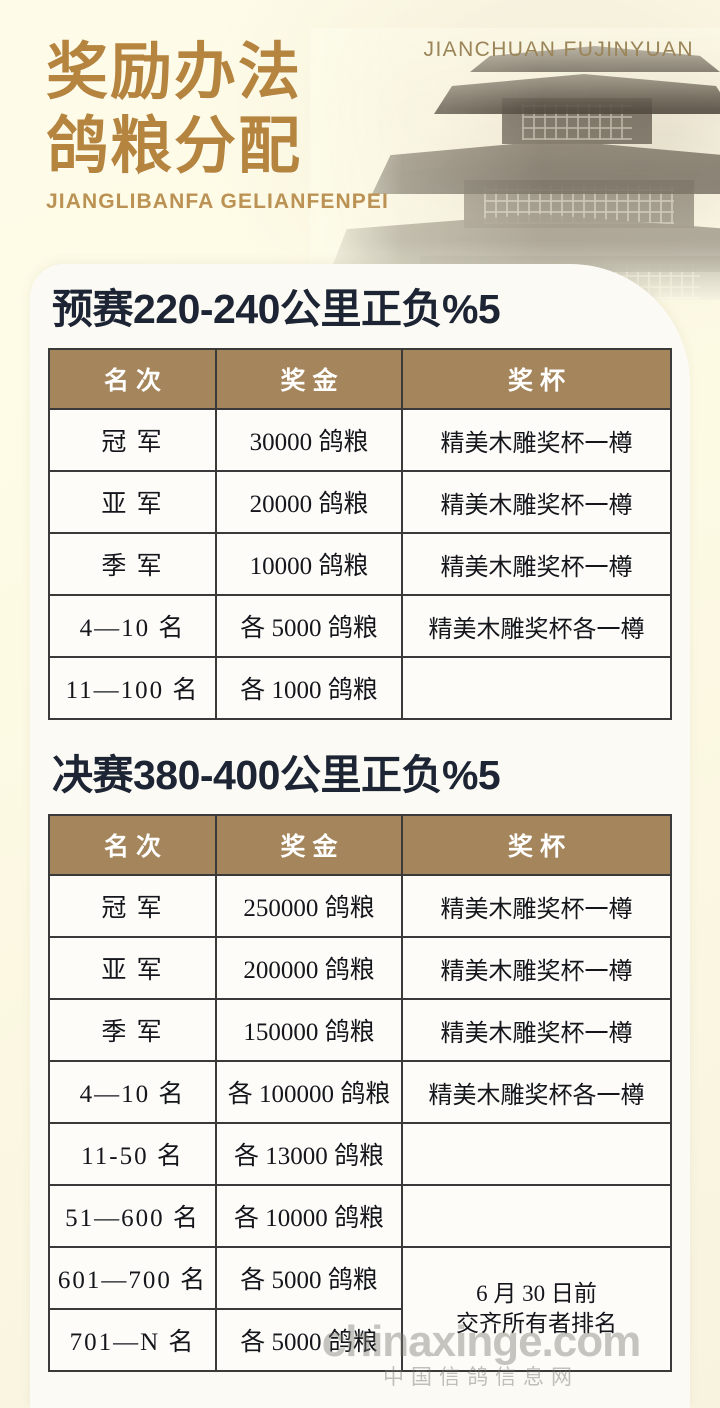  I want to click on cell-prize: 10000 鸽粮, so click(309, 564).